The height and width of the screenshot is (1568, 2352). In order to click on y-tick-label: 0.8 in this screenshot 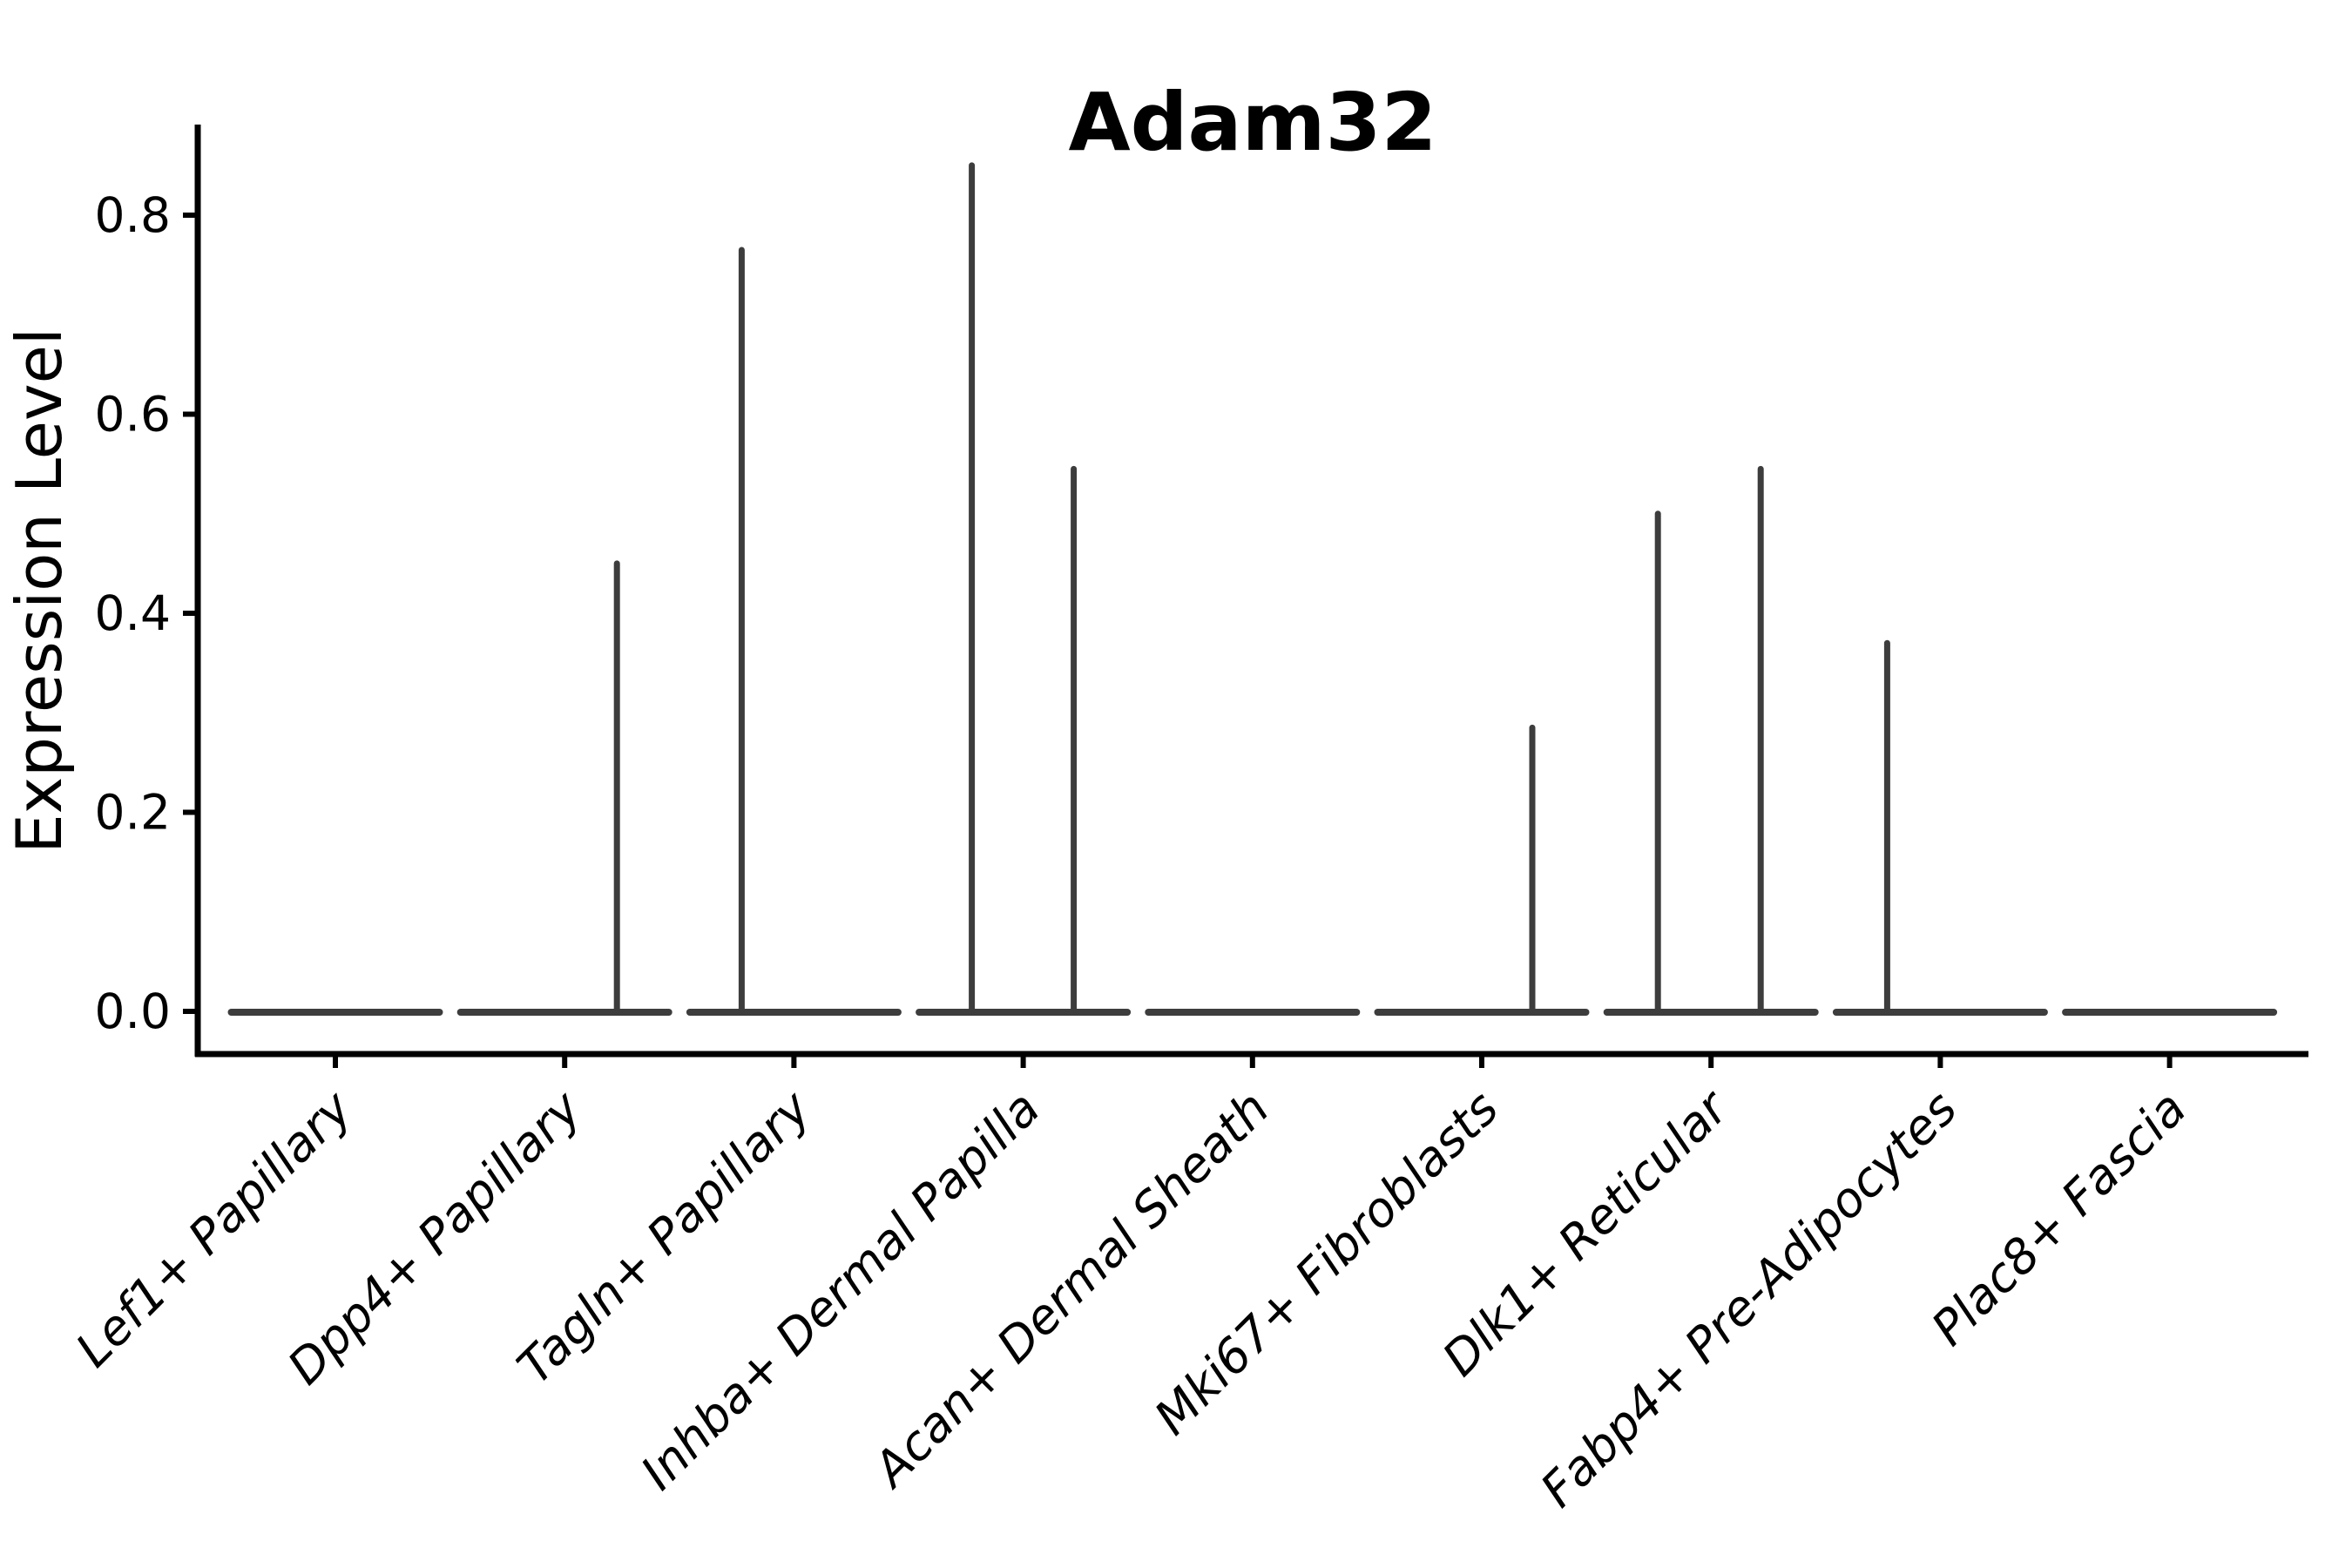, I will do `click(133, 215)`.